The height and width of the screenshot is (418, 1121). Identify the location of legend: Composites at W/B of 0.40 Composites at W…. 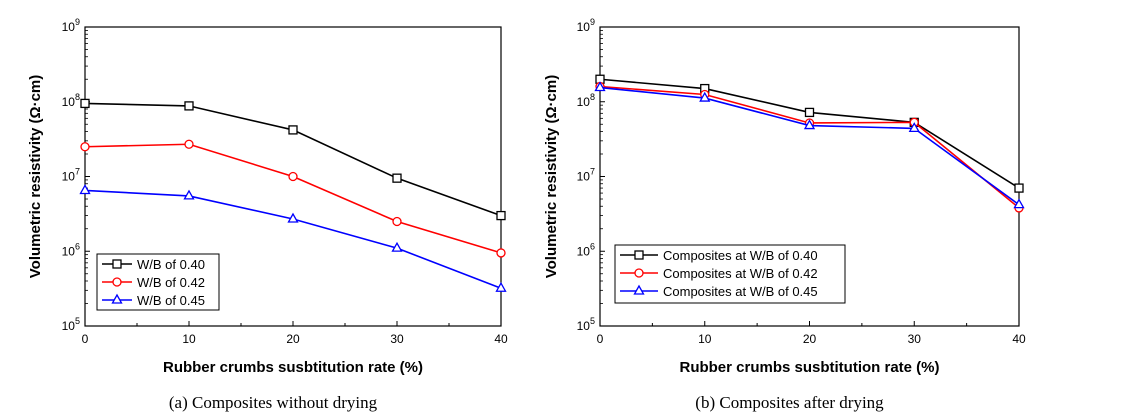
(730, 274).